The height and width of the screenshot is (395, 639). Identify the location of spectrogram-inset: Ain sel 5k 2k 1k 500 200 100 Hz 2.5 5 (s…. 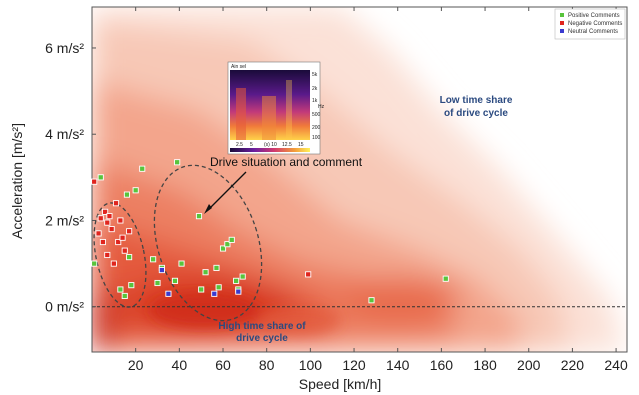
(276, 108).